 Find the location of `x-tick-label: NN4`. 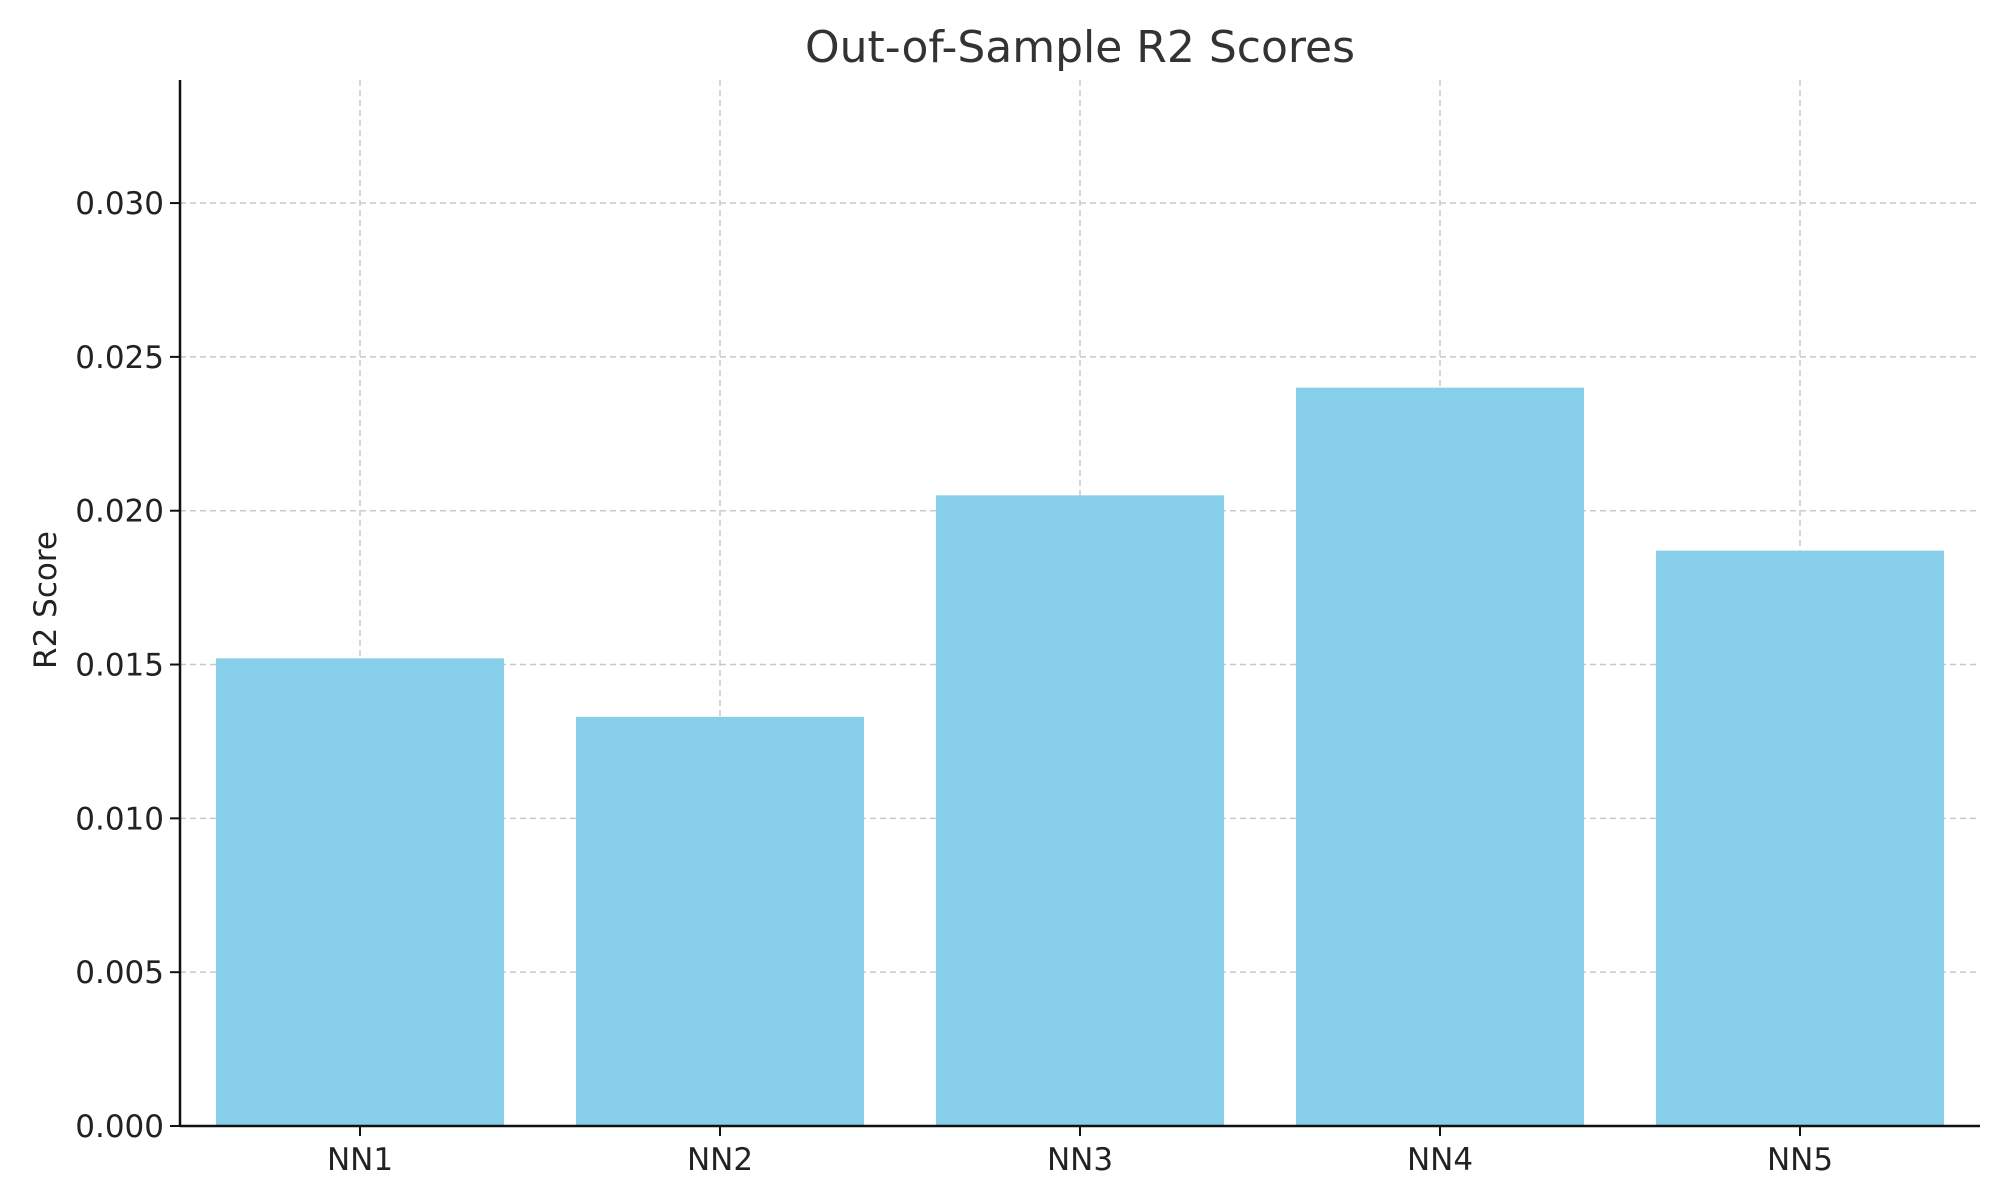

x-tick-label: NN4 is located at coordinates (1440, 1160).